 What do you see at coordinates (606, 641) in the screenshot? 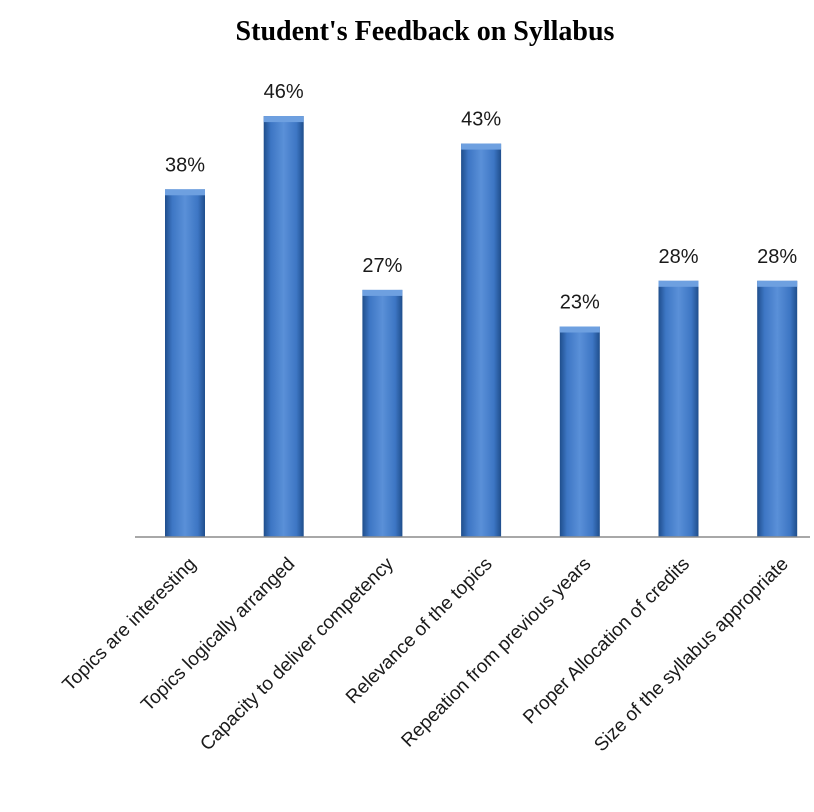
I see `category-label-6: Proper Allocation of credits` at bounding box center [606, 641].